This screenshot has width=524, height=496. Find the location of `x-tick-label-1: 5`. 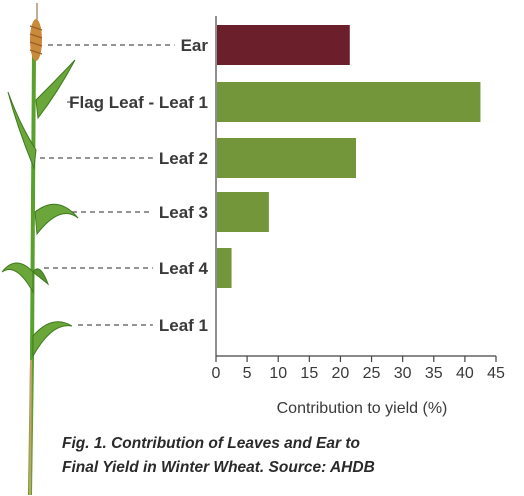

x-tick-label-1: 5 is located at coordinates (247, 373).